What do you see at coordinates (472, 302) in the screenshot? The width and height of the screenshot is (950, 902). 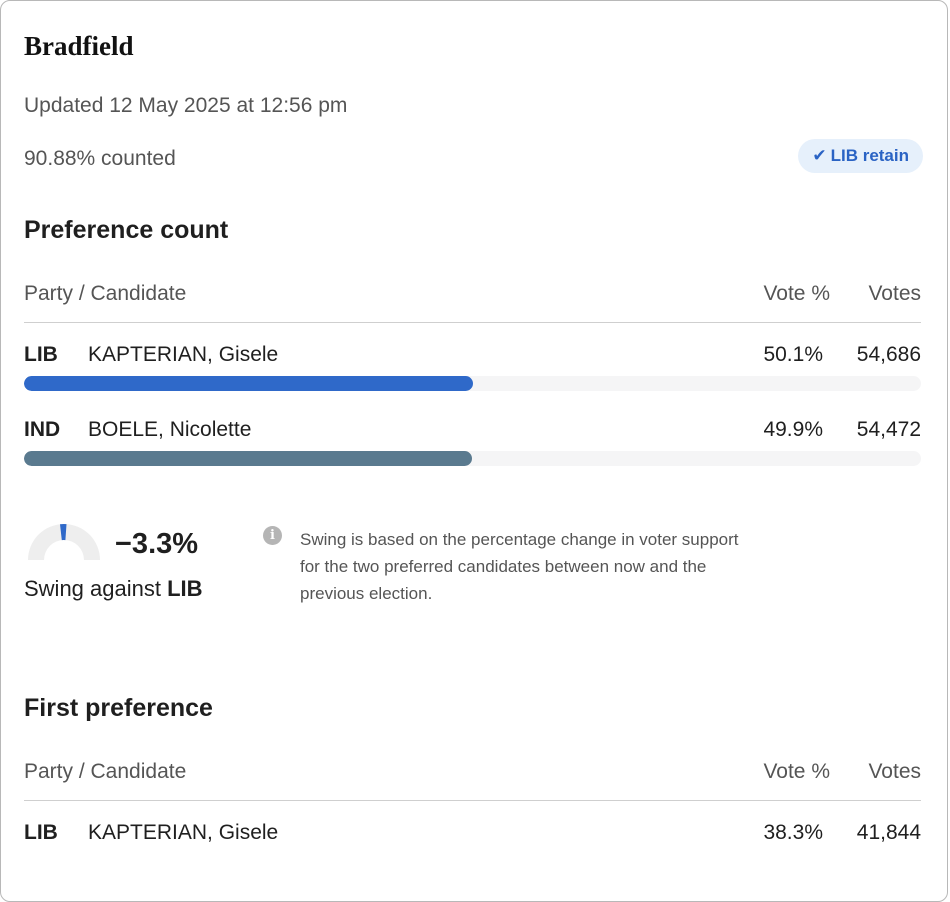 I see `preference-count-header: Party / Candidate Vote % Votes` at bounding box center [472, 302].